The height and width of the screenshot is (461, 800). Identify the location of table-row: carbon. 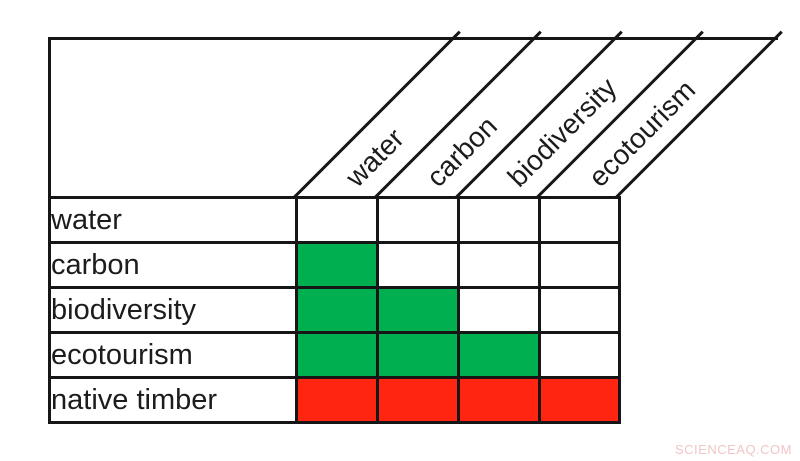
(334, 265).